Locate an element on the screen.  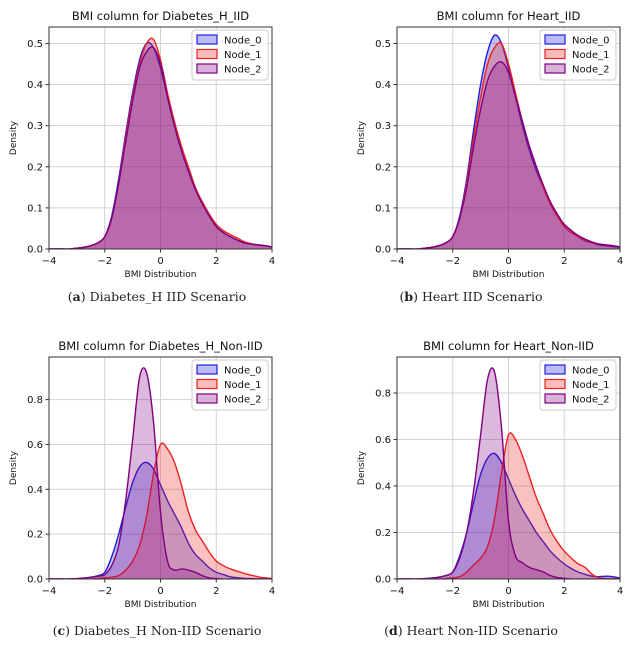
caption-text: Diabetes_H Non-IID Scenario is located at coordinates (167, 630).